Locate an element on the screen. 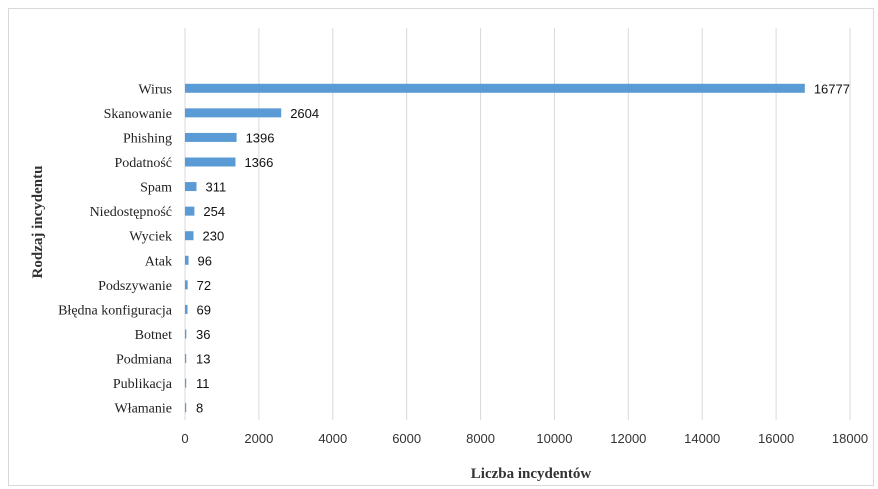  category-label: Skanowanie is located at coordinates (138, 114).